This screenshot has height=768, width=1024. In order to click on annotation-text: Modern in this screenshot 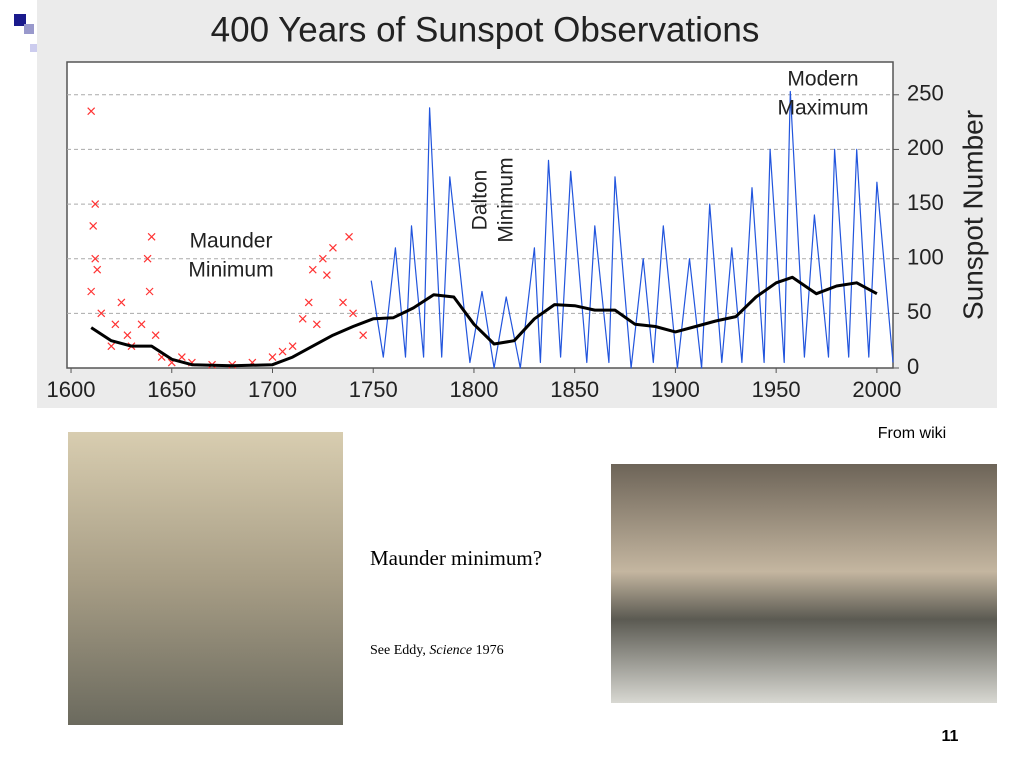, I will do `click(822, 79)`.